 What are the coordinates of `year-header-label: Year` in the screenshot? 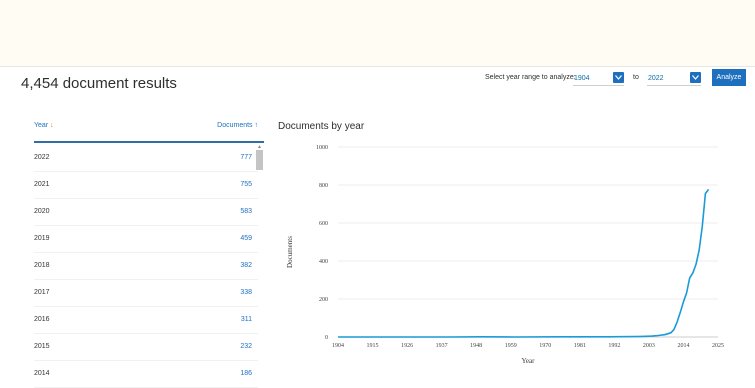 It's located at (41, 125).